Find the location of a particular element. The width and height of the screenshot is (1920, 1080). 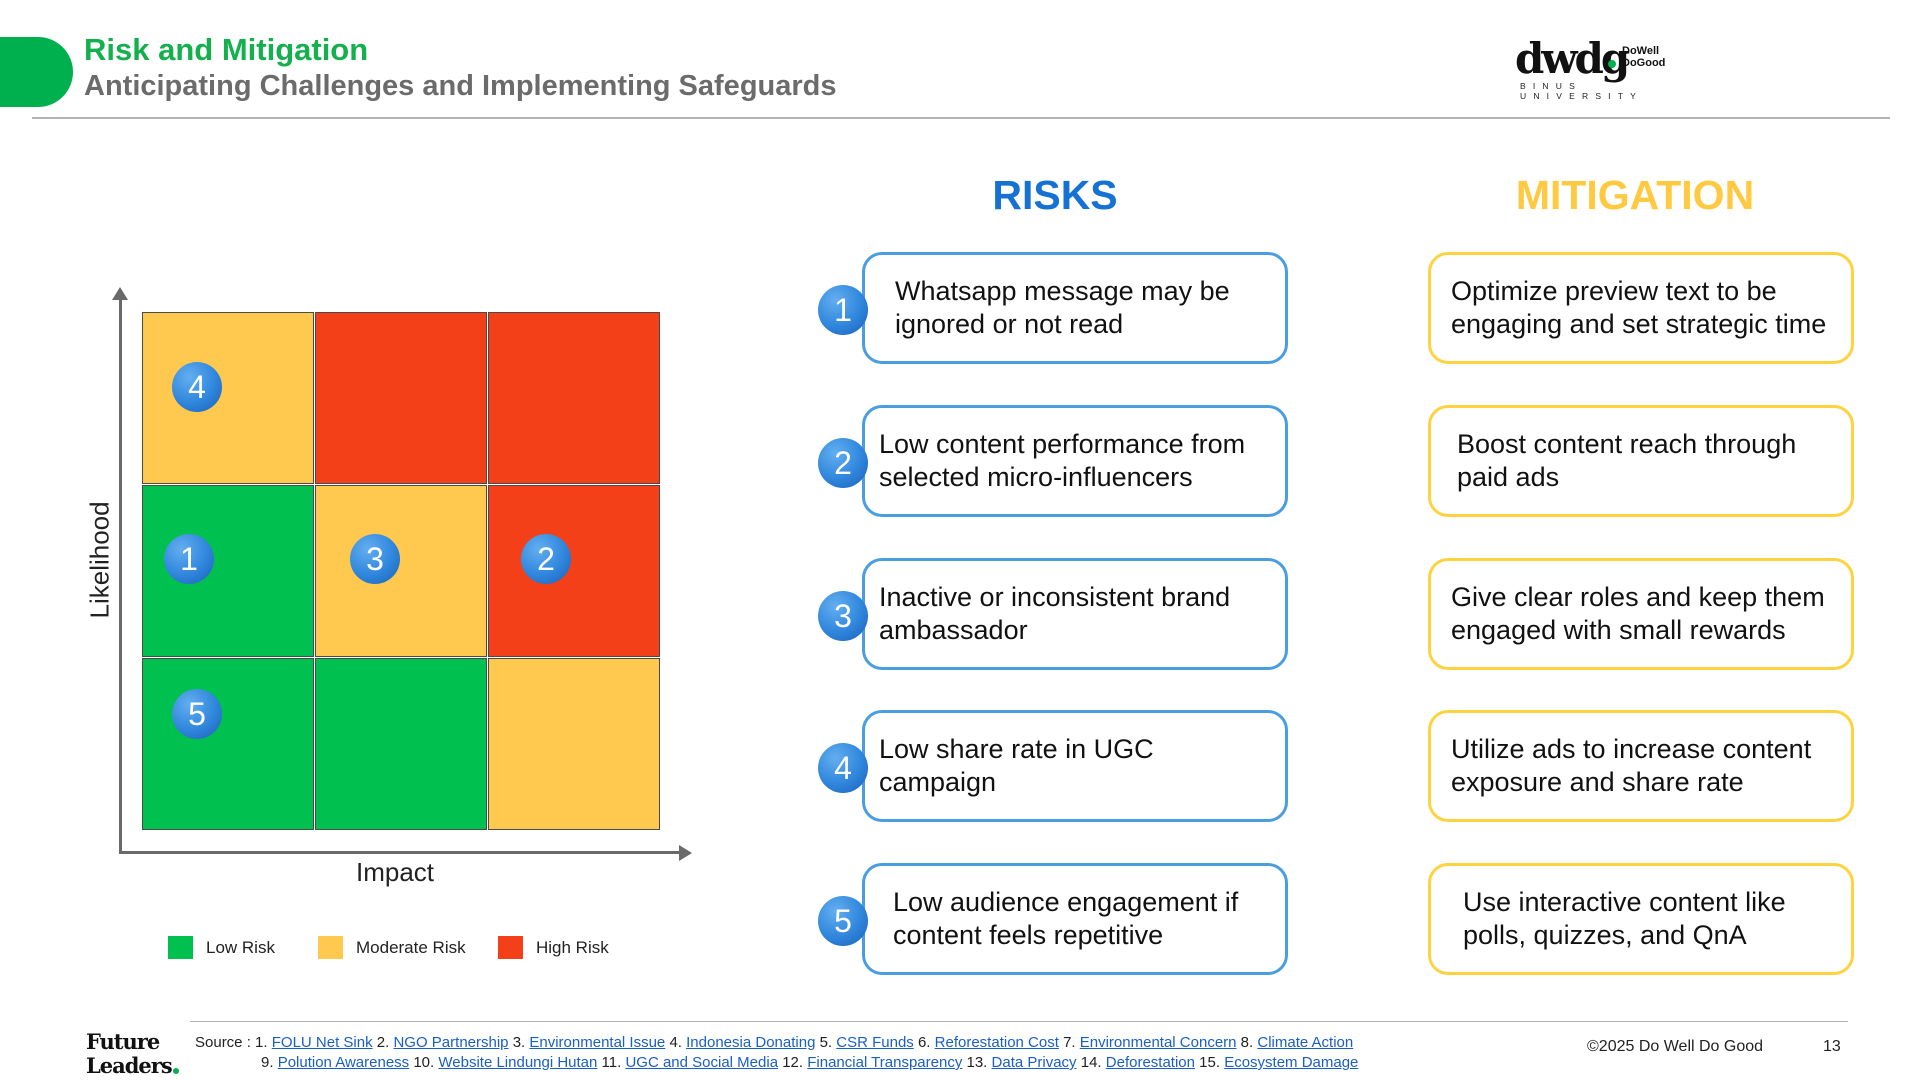

risk-card-4: Low share rate in UGC campaign is located at coordinates (1075, 766).